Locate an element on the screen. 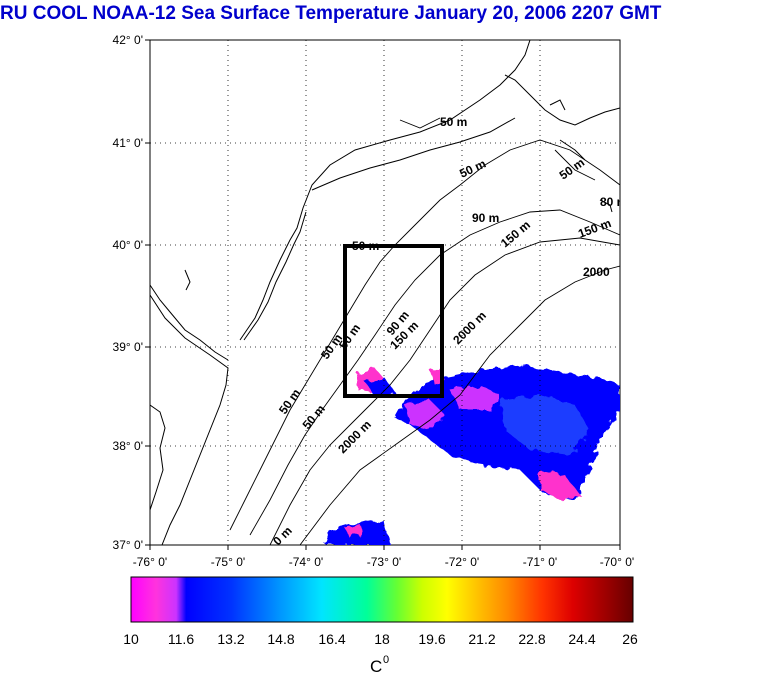  lat-label: 40° 0' is located at coordinates (128, 245).